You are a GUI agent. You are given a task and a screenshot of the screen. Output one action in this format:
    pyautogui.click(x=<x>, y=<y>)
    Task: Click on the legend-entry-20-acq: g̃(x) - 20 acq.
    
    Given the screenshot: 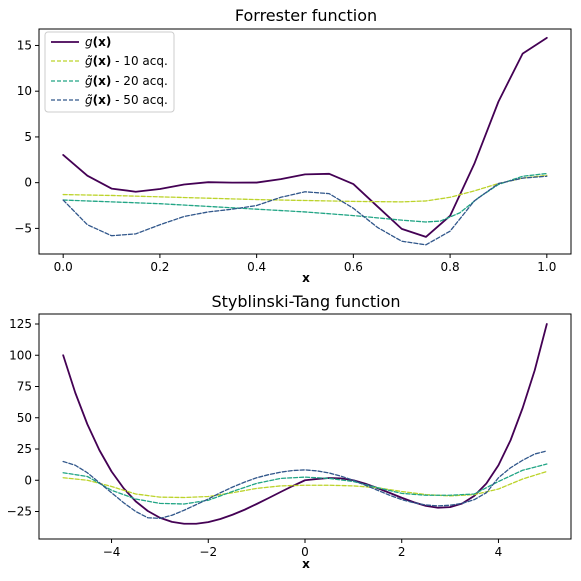 What is the action you would take?
    pyautogui.click(x=109, y=81)
    